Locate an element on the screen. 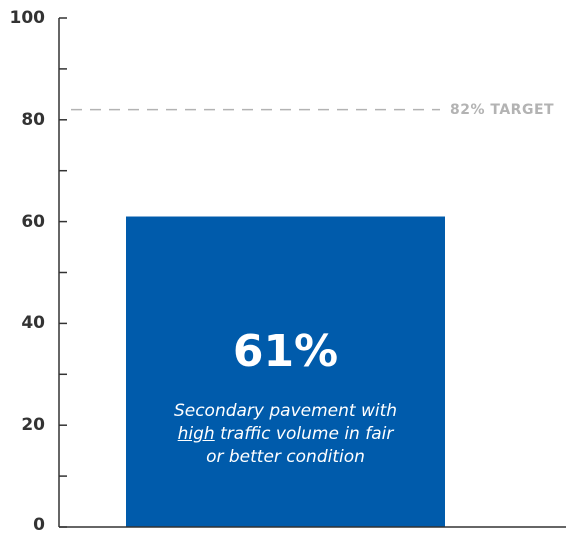 This screenshot has height=535, width=573. bar-caption-line-2: high traffic volume in fair is located at coordinates (285, 434).